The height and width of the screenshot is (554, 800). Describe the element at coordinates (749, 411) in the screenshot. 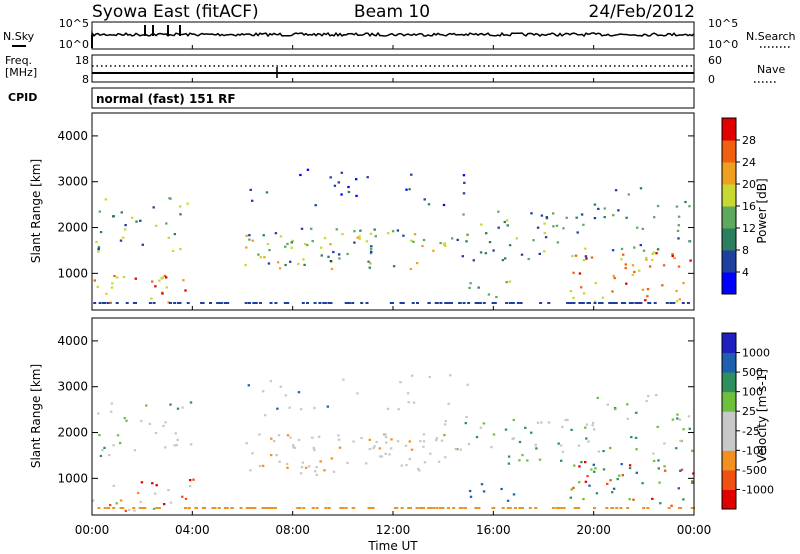

I see `velocity-colorbar-tick-label: 25` at that location.